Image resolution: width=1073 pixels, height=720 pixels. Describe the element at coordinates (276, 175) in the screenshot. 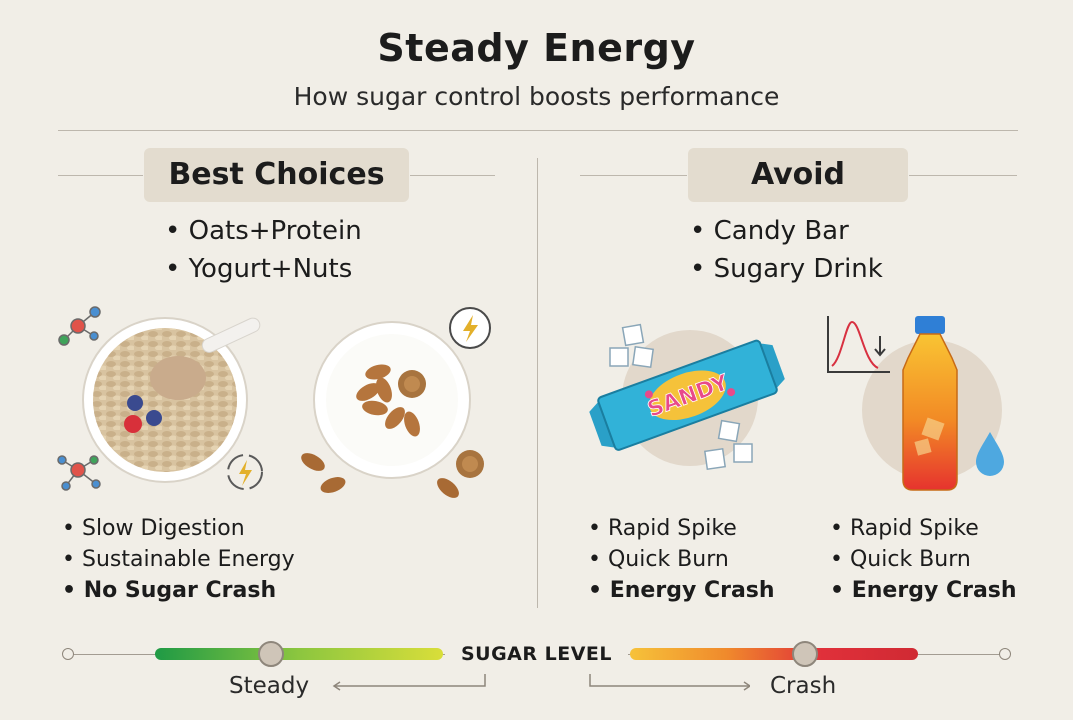

I see `best-choices-heading: Best Choices` at that location.